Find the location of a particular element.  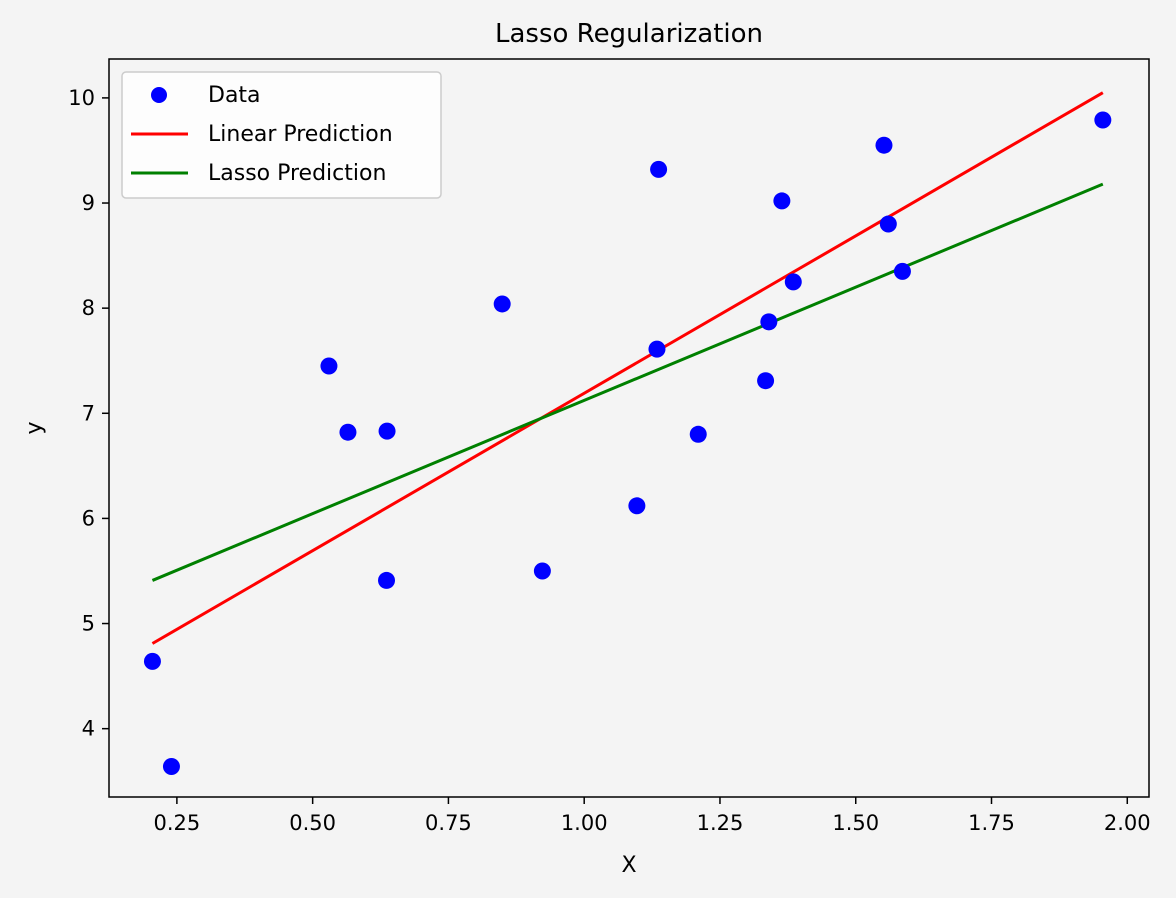

x-tick-label: 1.25 is located at coordinates (720, 823).